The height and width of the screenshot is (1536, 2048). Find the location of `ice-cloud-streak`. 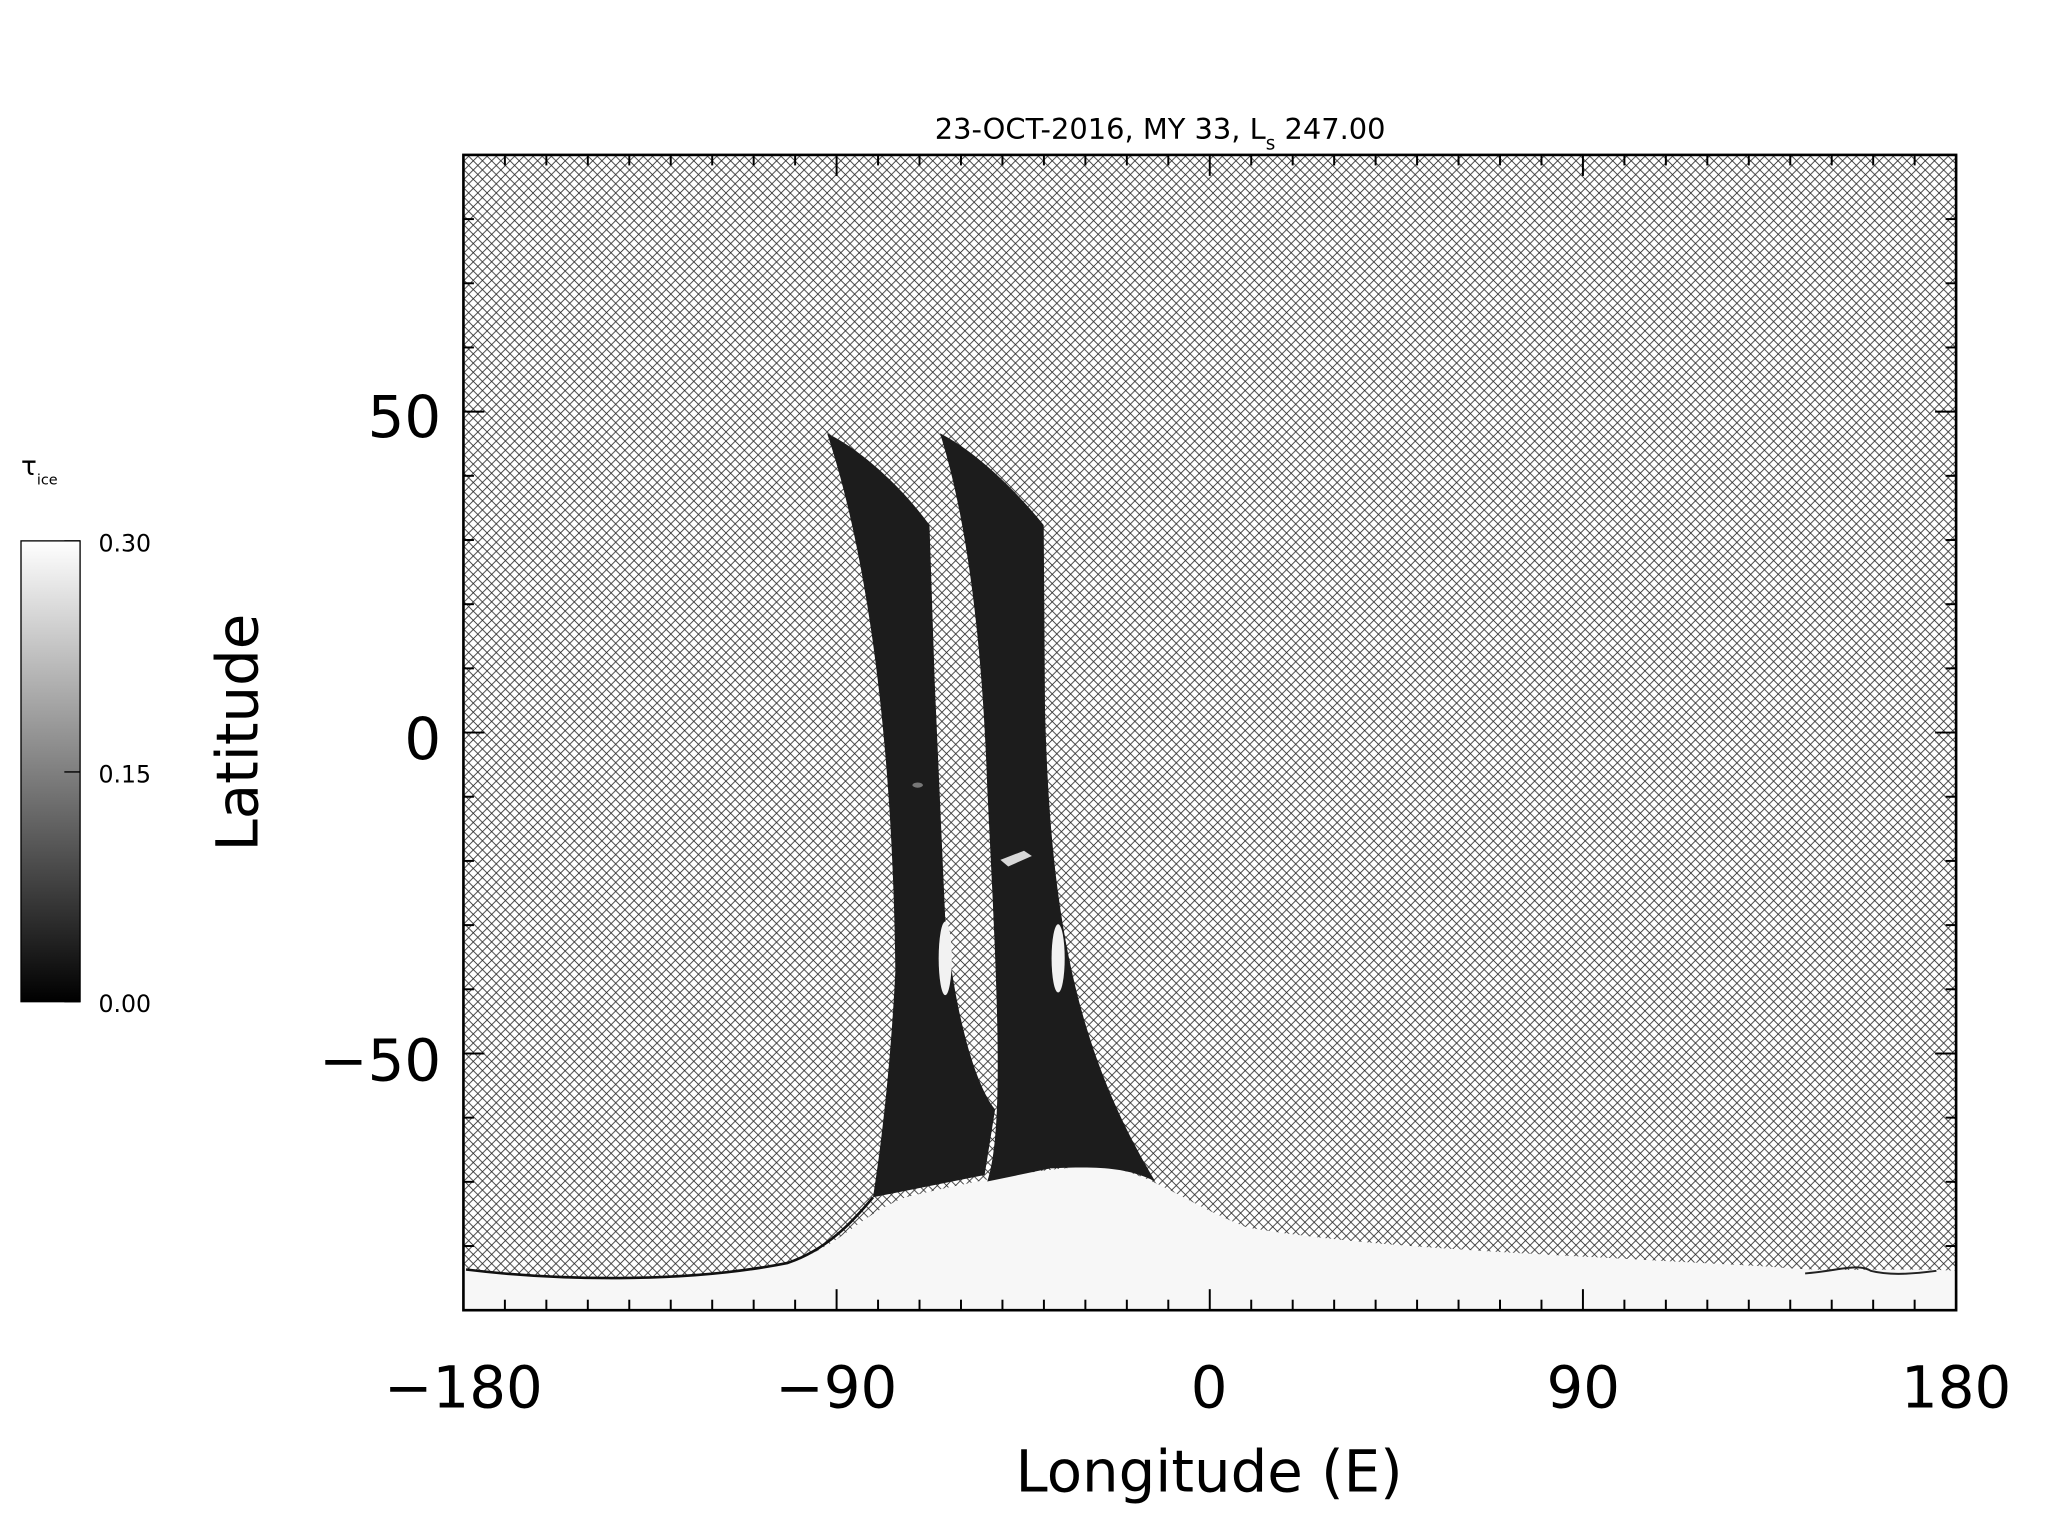

ice-cloud-streak is located at coordinates (1016, 858).